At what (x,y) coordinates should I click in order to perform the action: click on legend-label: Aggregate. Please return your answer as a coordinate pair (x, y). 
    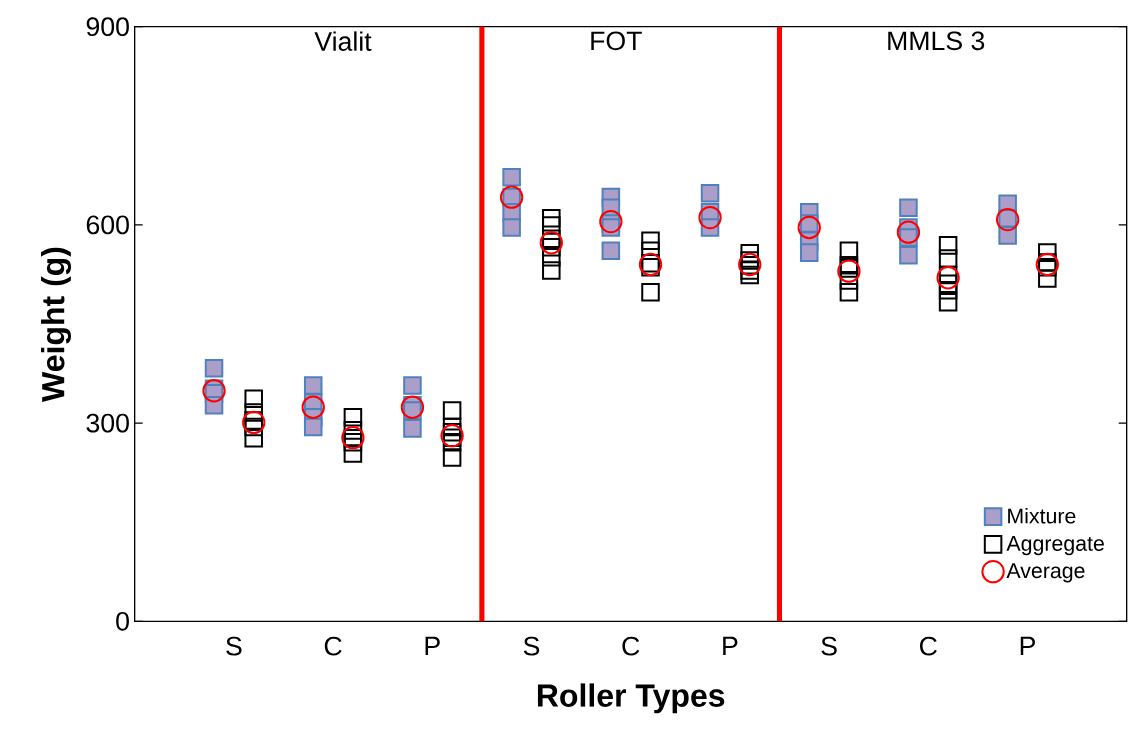
    Looking at the image, I should click on (1055, 546).